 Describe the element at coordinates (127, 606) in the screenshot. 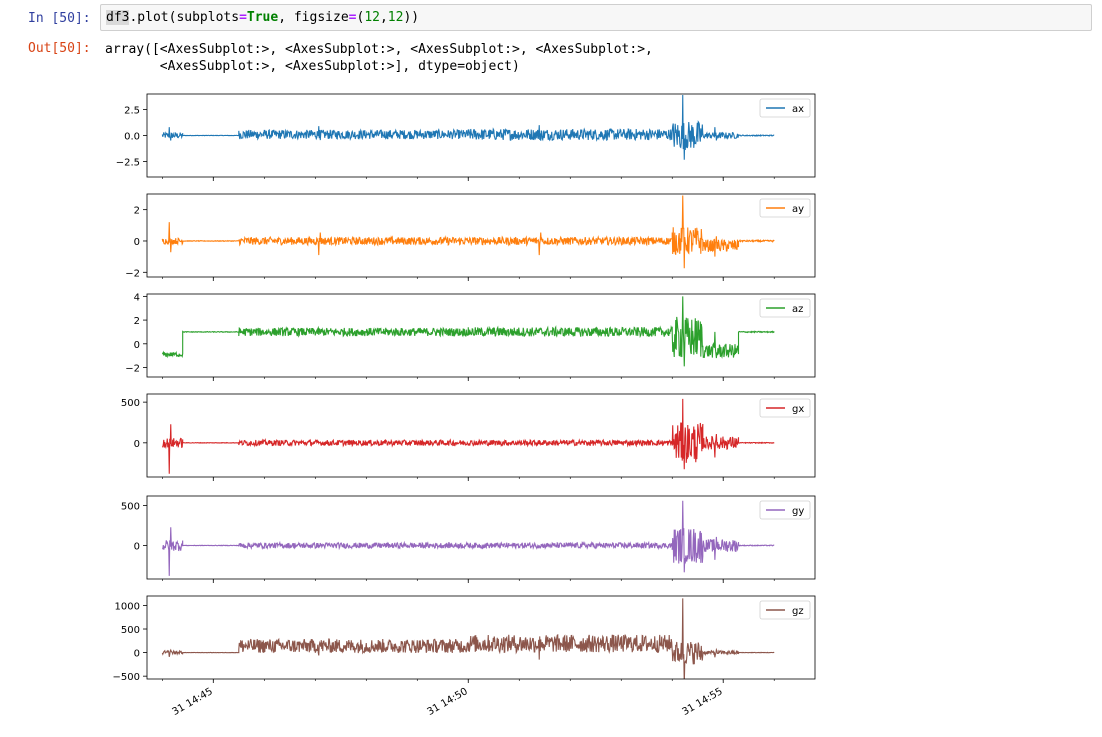

I see `y-tick-label: 1000` at that location.